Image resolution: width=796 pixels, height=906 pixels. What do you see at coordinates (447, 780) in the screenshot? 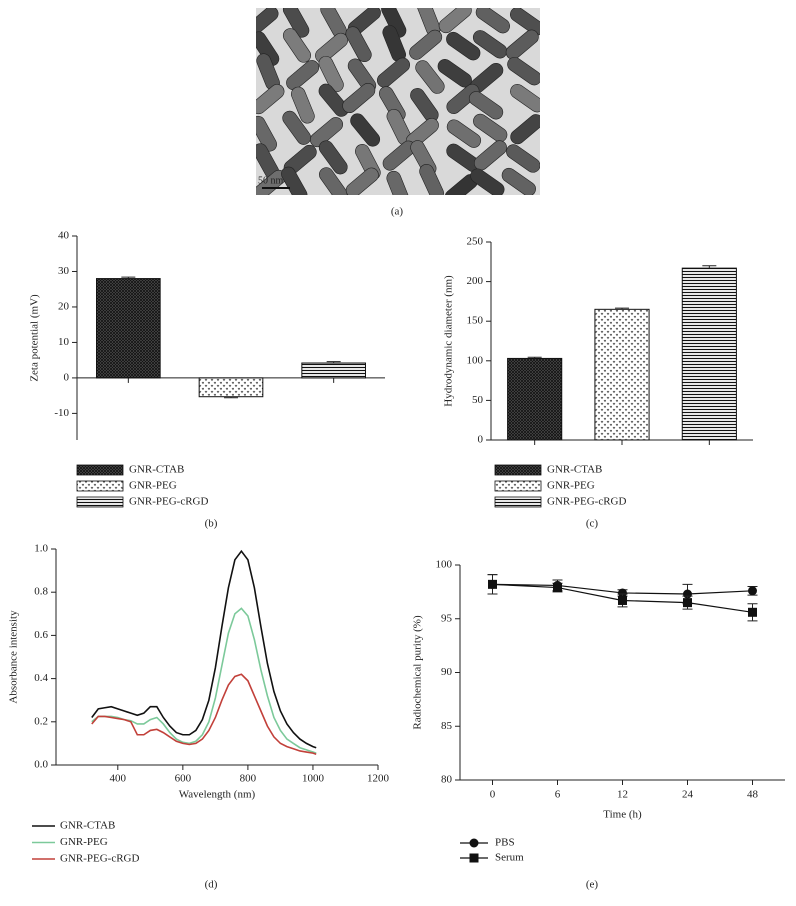
I see `y-tick-label: 80` at bounding box center [447, 780].